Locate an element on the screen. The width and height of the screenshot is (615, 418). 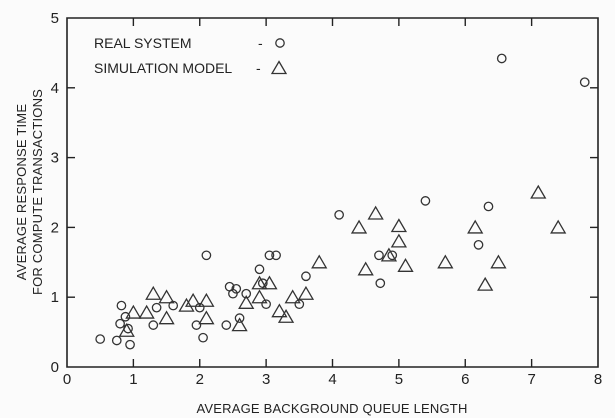
legend-entry-real-system: REAL SYSTEM - is located at coordinates (189, 43).